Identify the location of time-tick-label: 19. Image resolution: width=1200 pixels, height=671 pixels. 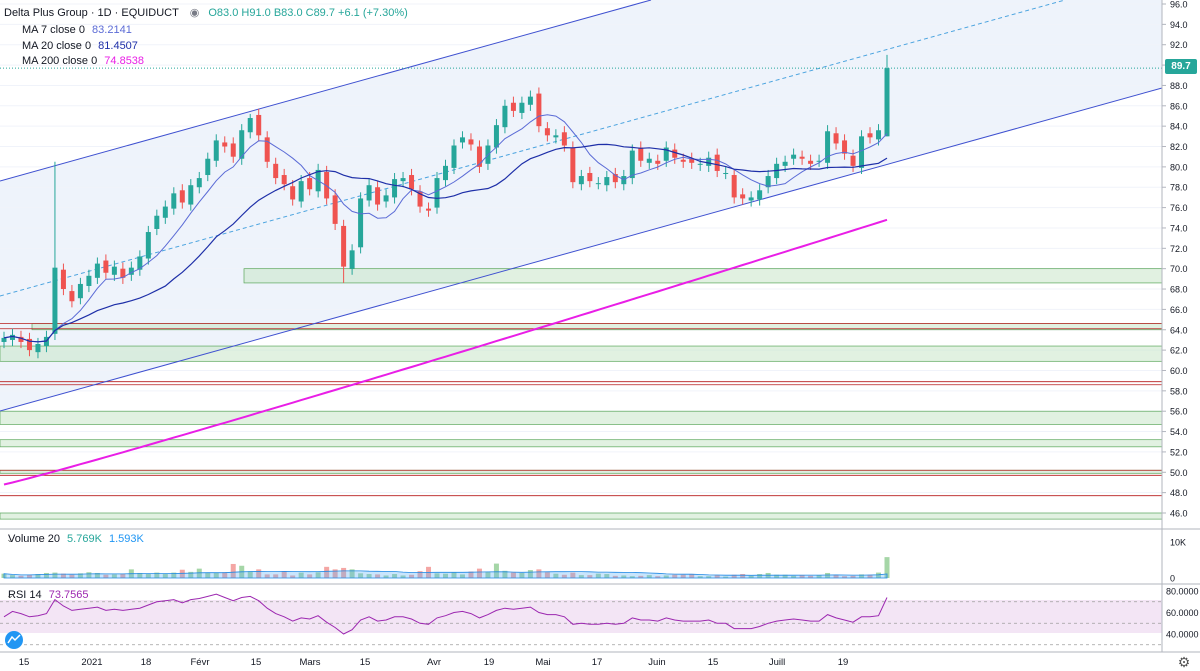
(843, 662).